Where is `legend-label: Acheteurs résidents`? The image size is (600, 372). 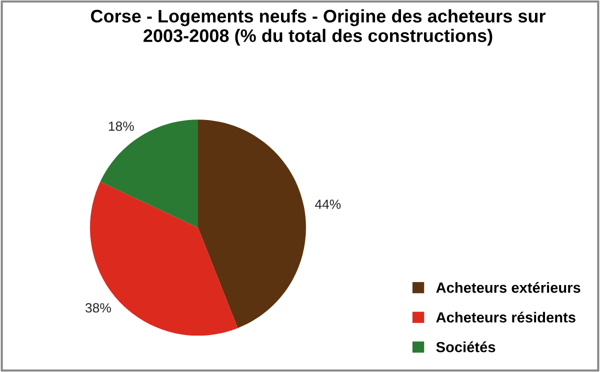
legend-label: Acheteurs résidents is located at coordinates (506, 317).